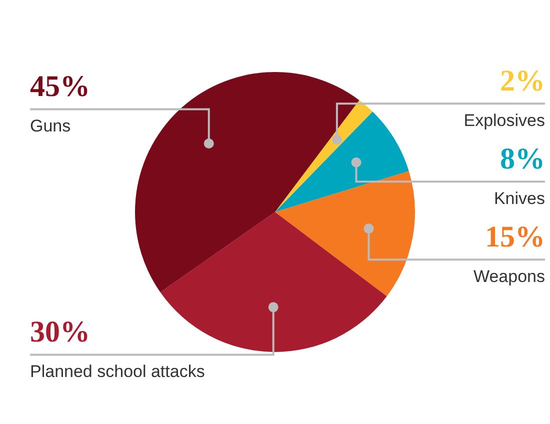 The width and height of the screenshot is (550, 424). What do you see at coordinates (509, 276) in the screenshot?
I see `slice-label: Weapons` at bounding box center [509, 276].